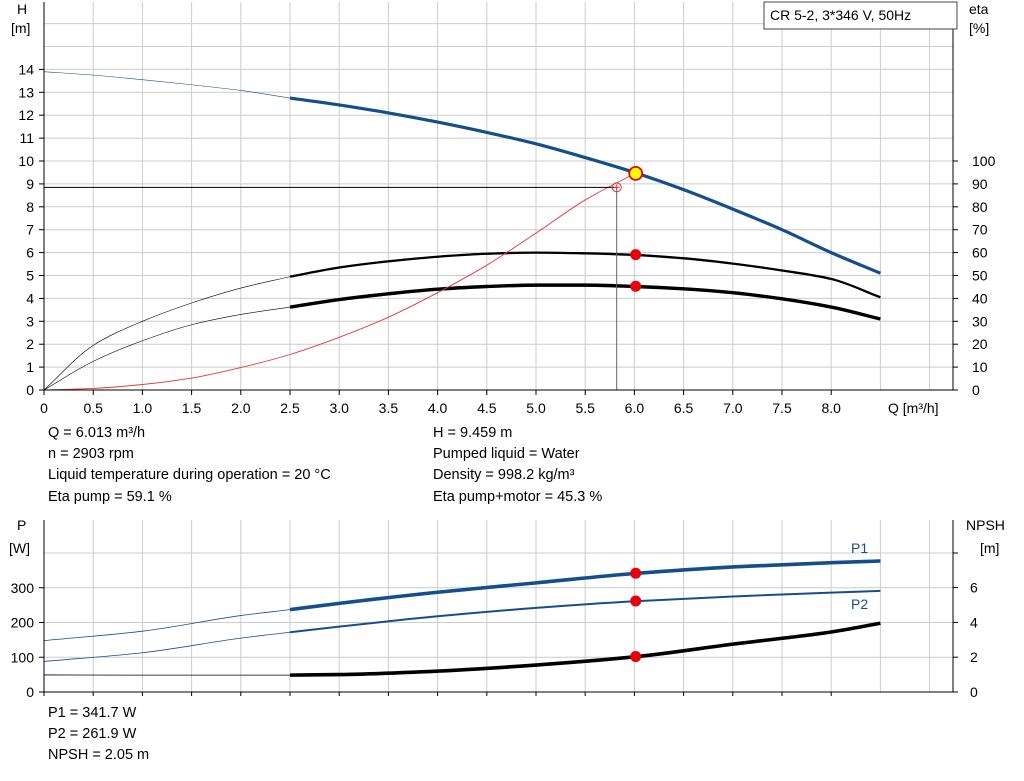 Image resolution: width=1024 pixels, height=781 pixels. Describe the element at coordinates (438, 408) in the screenshot. I see `x-tick-label: 4.0` at that location.